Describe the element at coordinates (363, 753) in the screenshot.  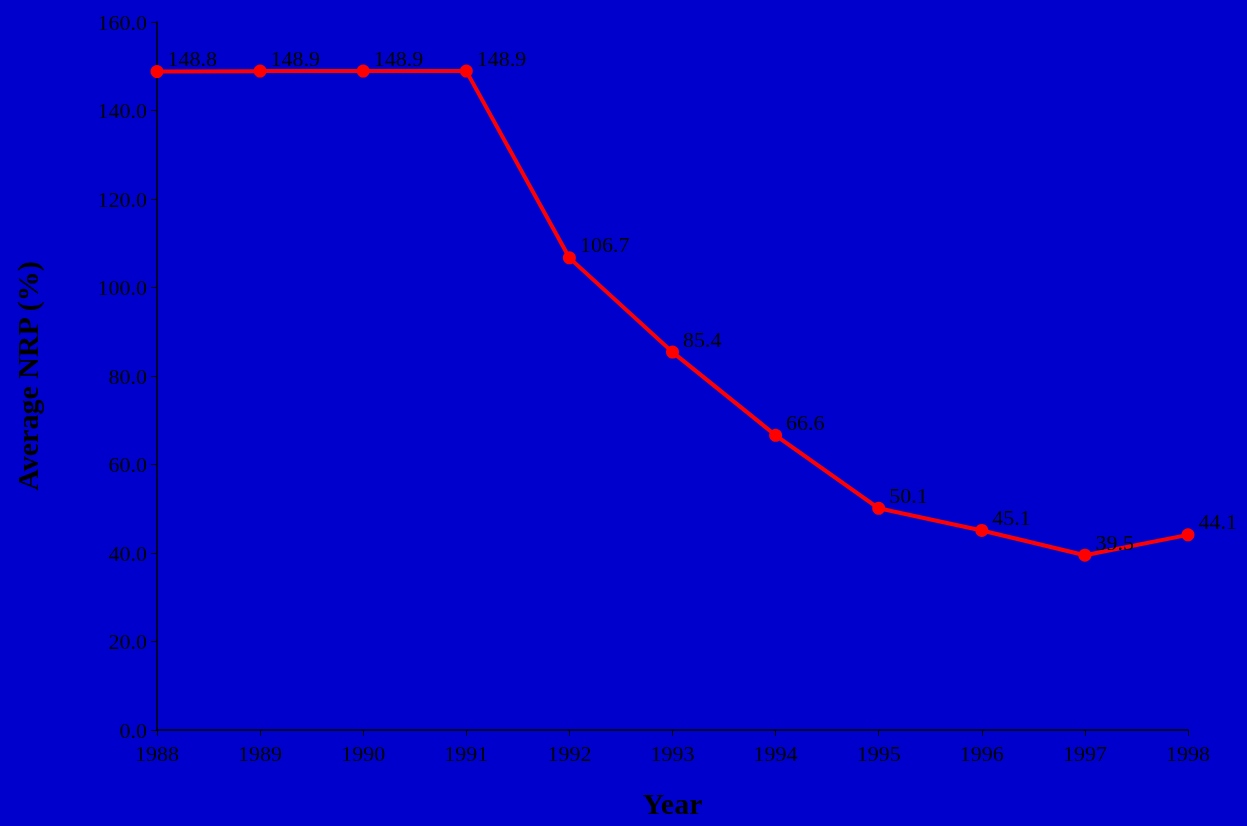
I see `x-tick-label: 1990` at that location.